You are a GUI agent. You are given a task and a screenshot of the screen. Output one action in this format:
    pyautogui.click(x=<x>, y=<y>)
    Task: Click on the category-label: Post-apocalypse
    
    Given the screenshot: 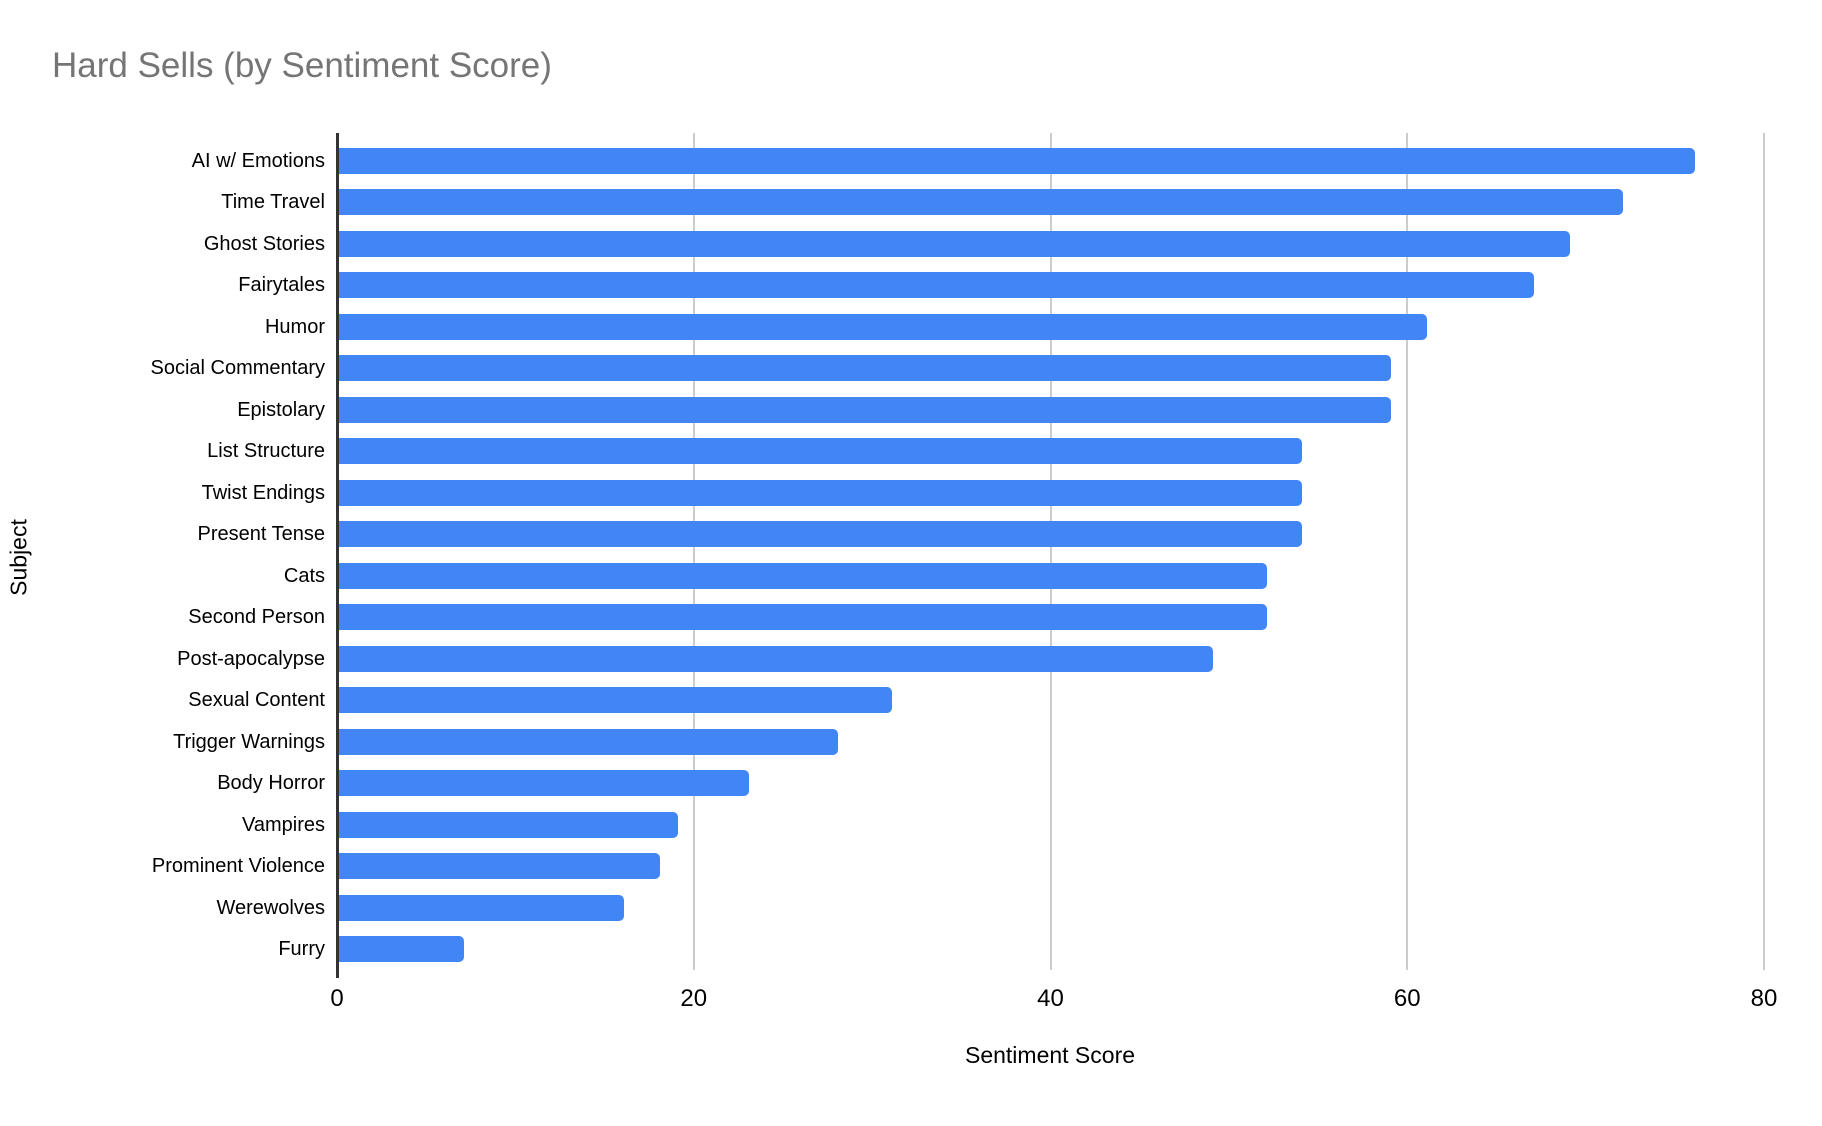 What is the action you would take?
    pyautogui.click(x=251, y=658)
    